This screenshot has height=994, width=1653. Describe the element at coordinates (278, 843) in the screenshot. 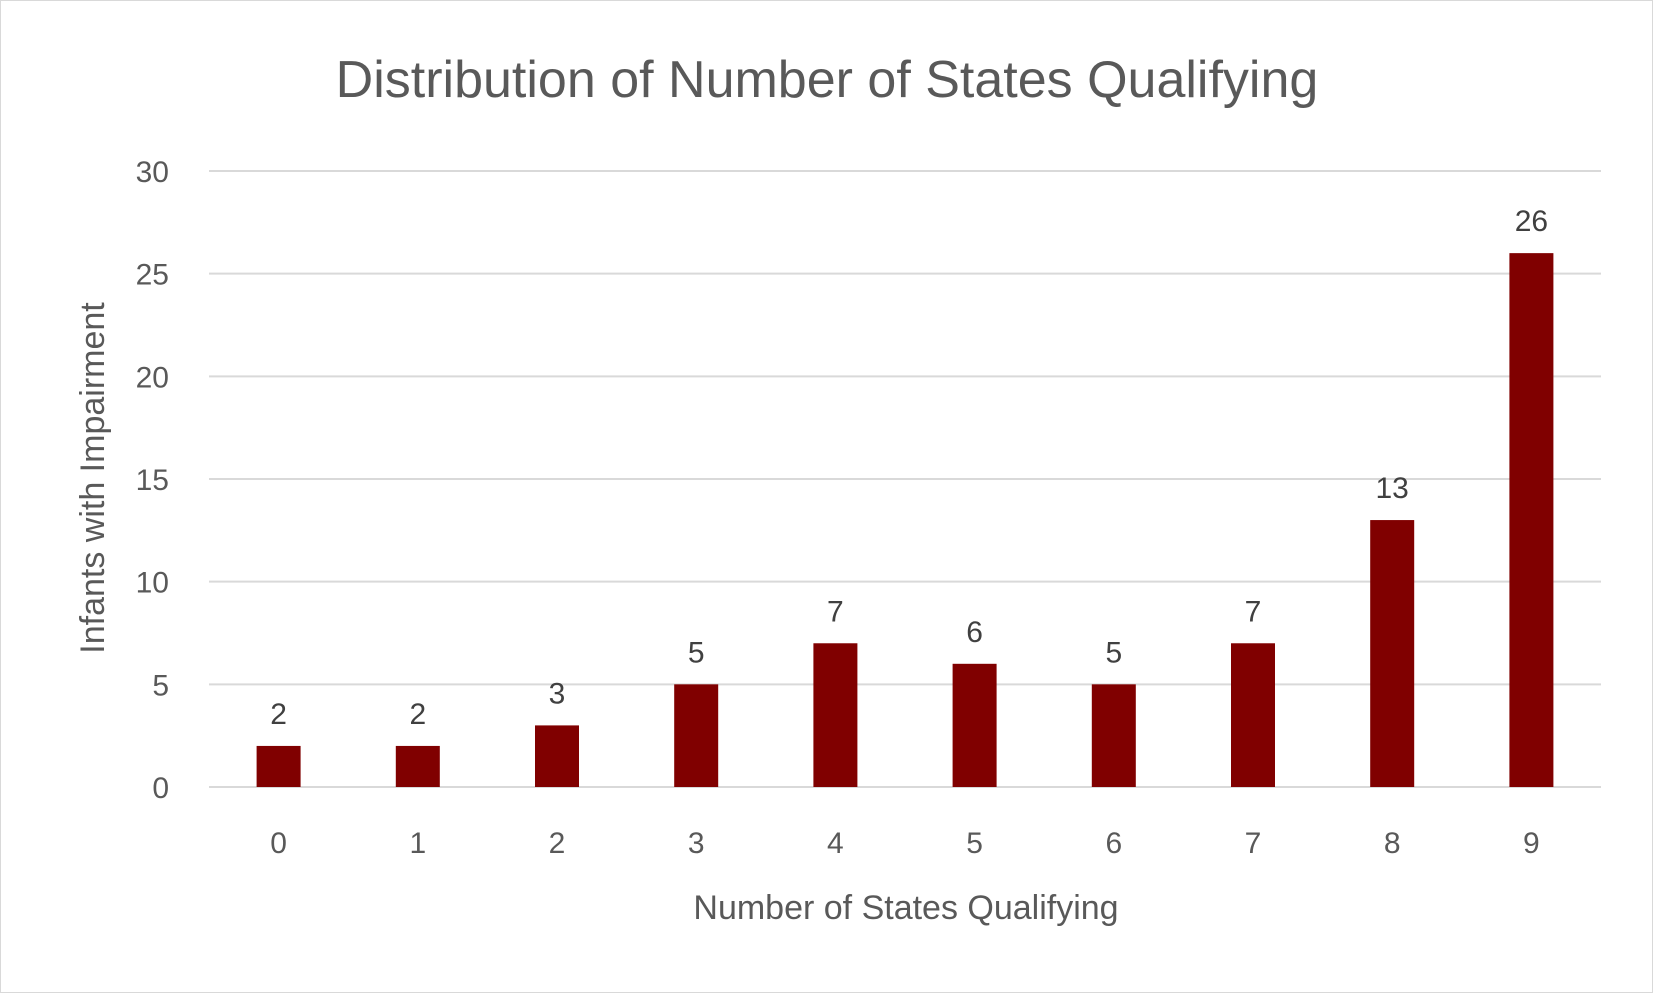

I see `x-tick-label: 0` at that location.